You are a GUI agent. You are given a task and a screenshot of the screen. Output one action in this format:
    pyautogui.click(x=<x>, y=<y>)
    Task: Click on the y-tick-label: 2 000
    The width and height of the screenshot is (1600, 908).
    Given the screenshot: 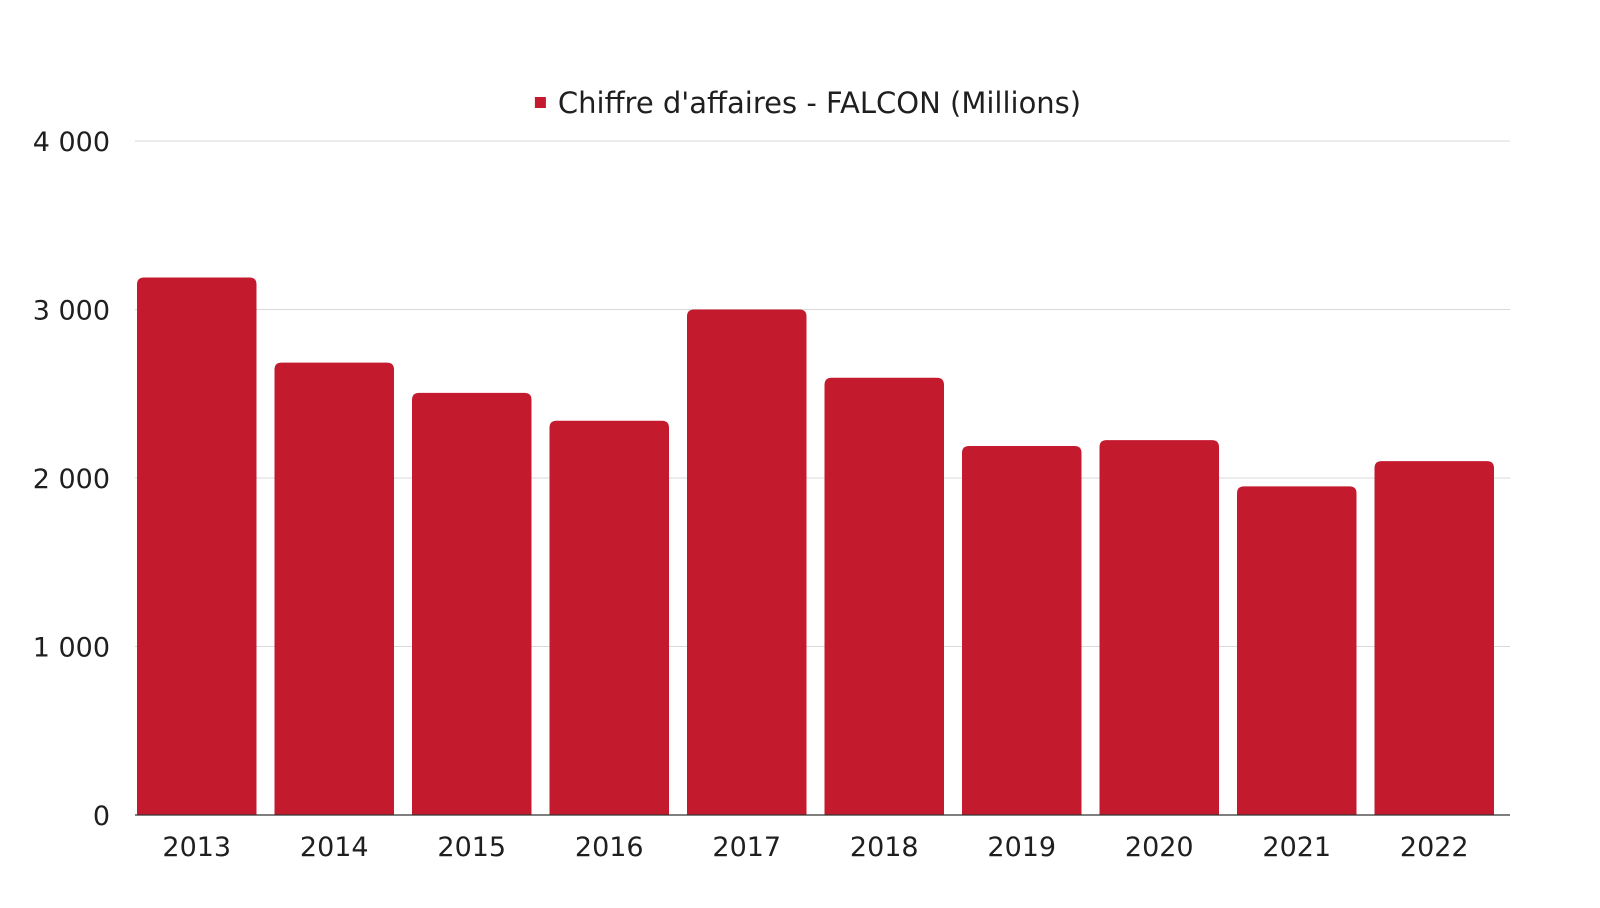 What is the action you would take?
    pyautogui.click(x=71, y=479)
    